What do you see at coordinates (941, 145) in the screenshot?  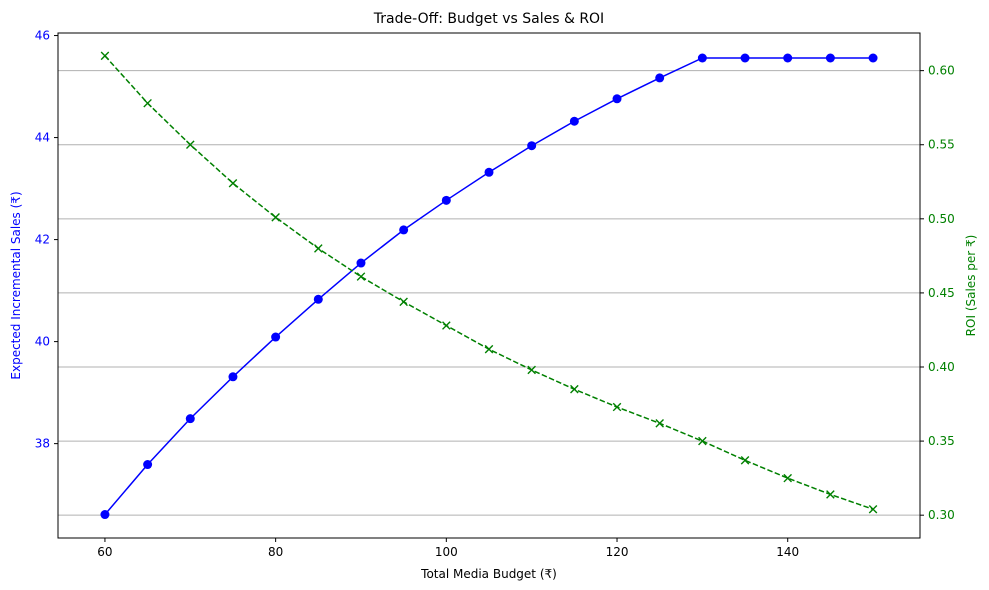 I see `right-y-tick-label: 0.55` at bounding box center [941, 145].